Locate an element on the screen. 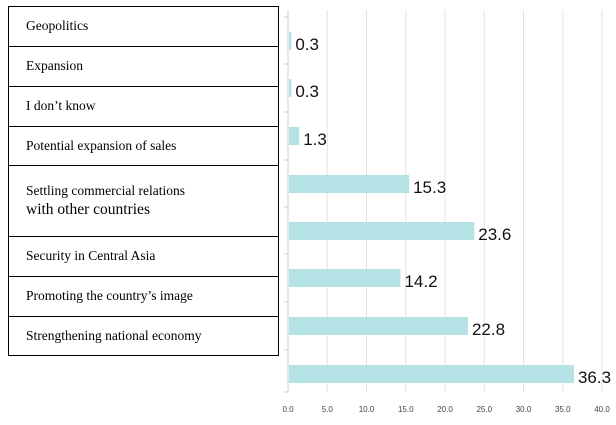 This screenshot has width=616, height=425. category-label: Security in Central Asia is located at coordinates (91, 256).